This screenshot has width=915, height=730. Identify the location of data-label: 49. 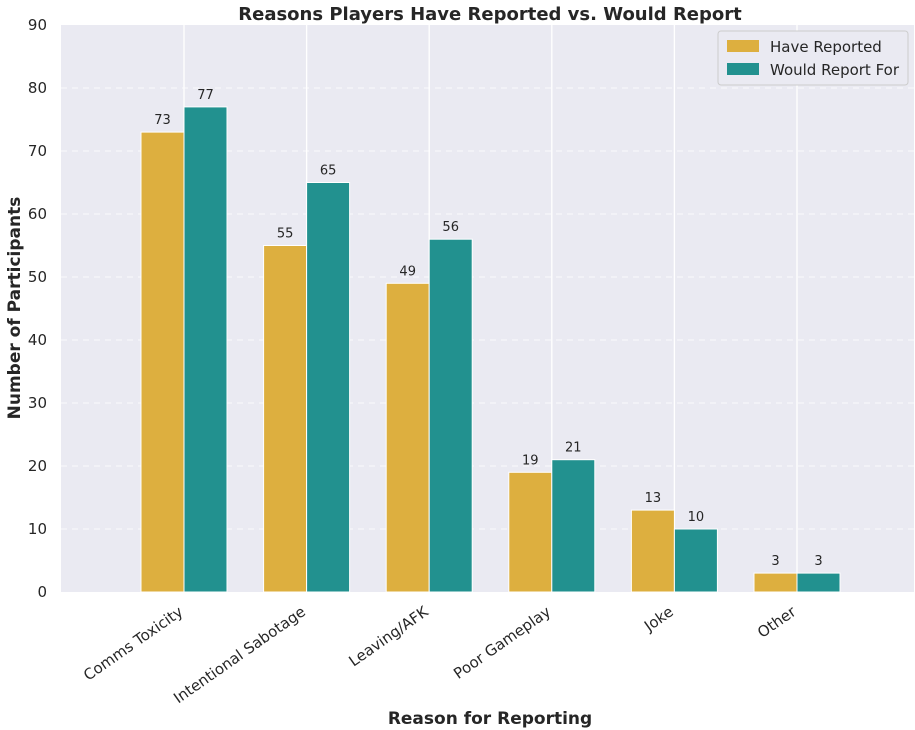
(407, 271).